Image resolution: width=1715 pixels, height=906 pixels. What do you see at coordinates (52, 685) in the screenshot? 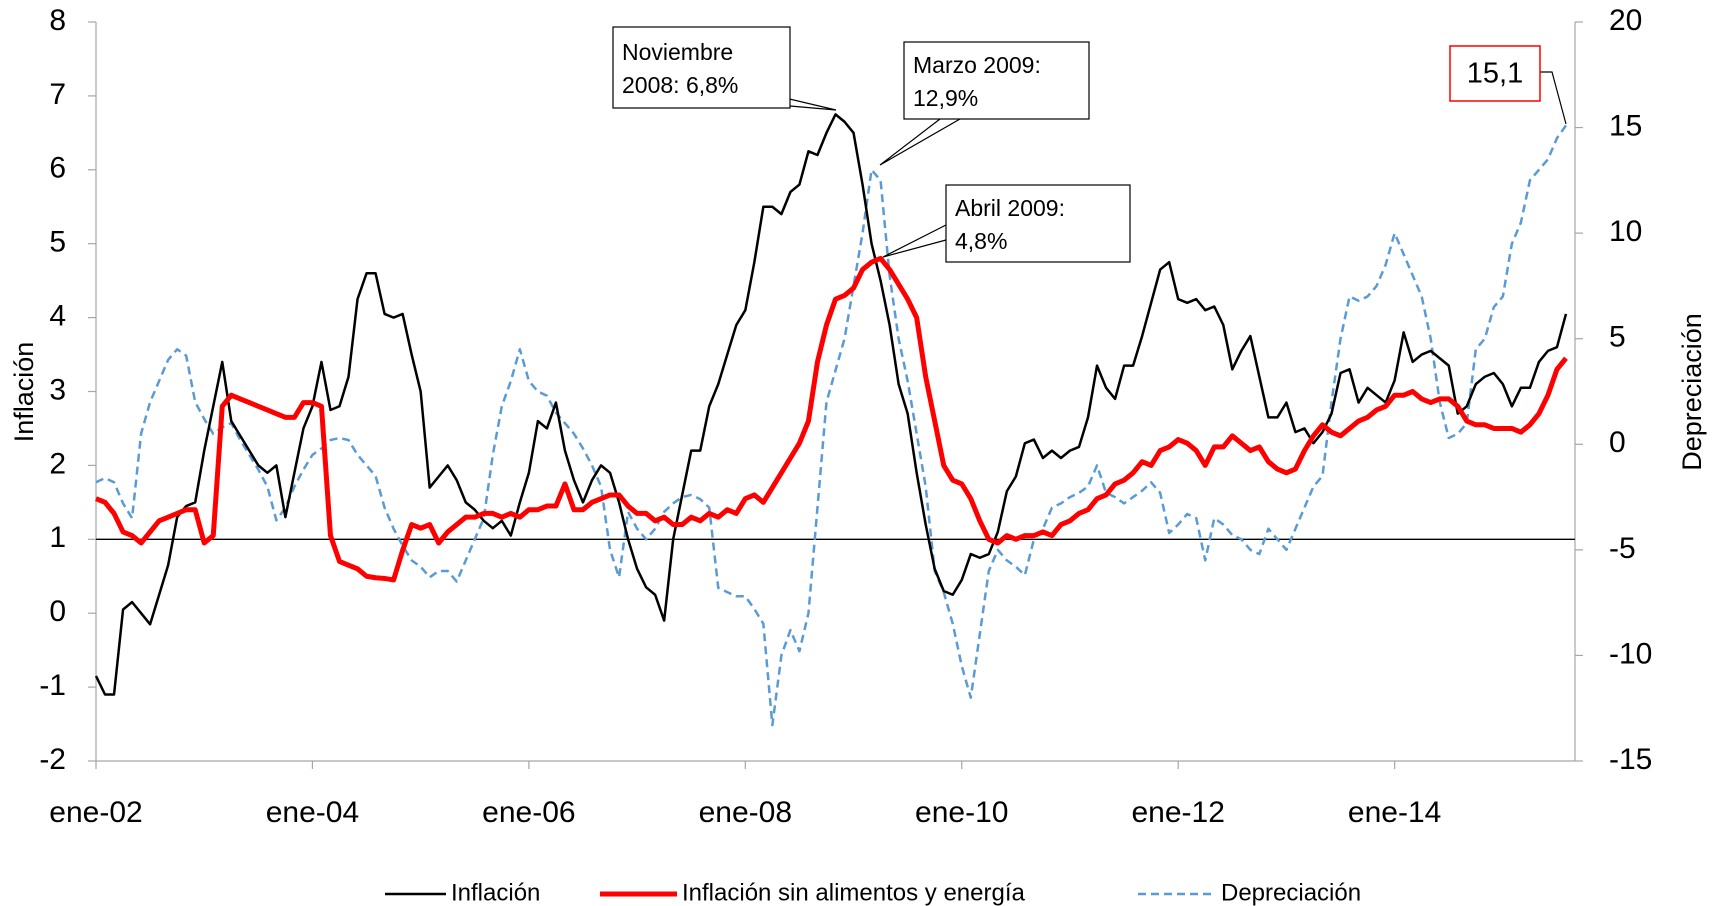
I see `y-tick-label: -1` at bounding box center [52, 685].